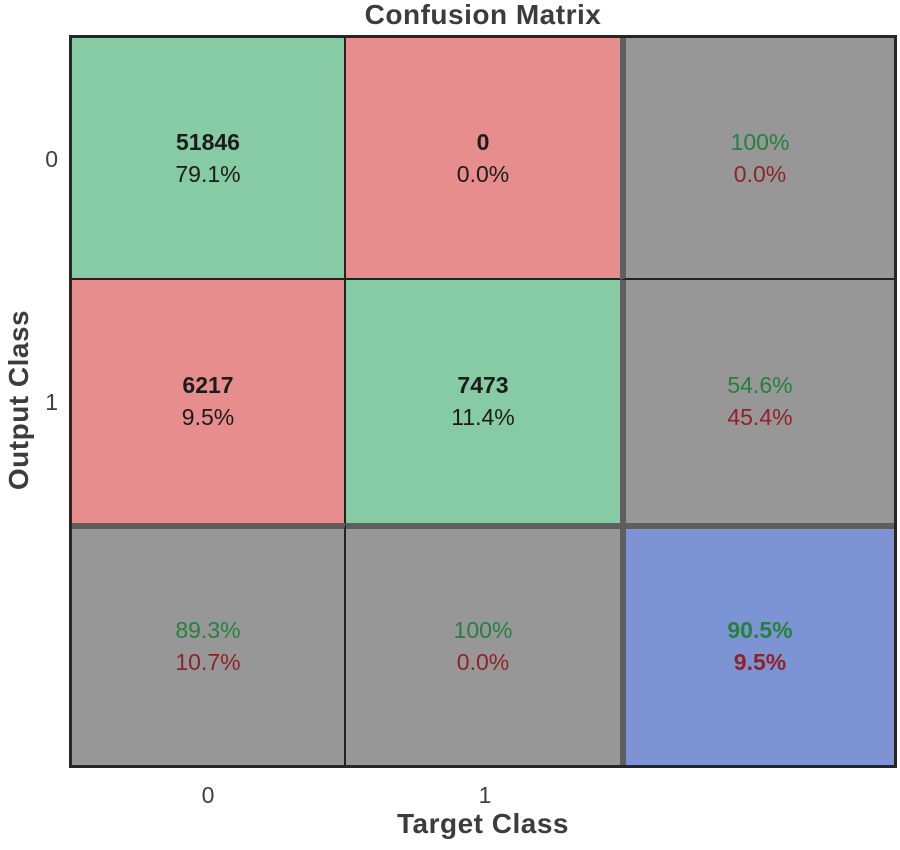 This screenshot has height=850, width=900. I want to click on cell-output0-target1: 0 0.0%, so click(483, 159).